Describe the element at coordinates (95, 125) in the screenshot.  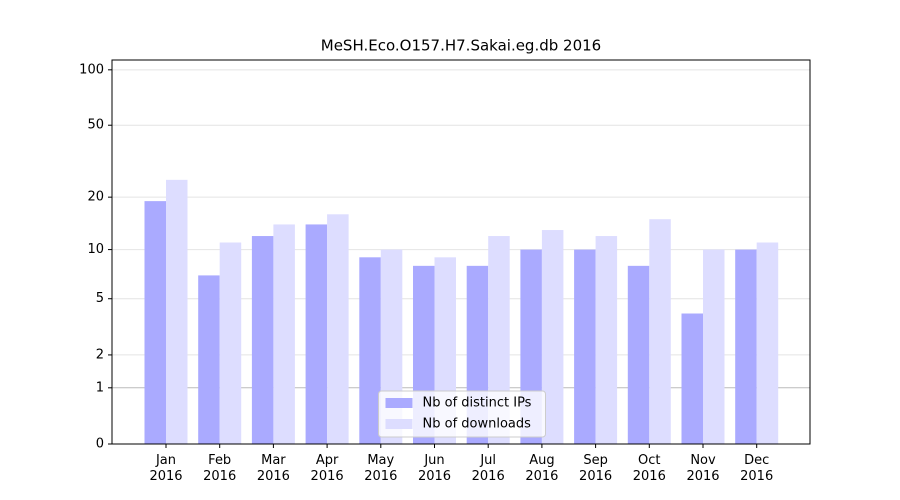
I see `y-tick-label: 50` at that location.